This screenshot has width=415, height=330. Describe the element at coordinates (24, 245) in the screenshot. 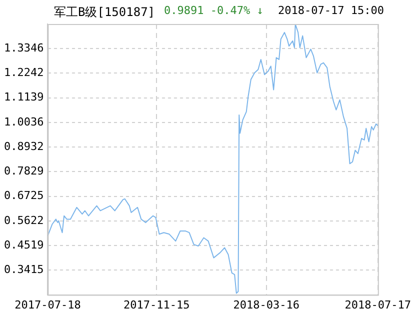

I see `y-tick-label: 0.4519` at that location.